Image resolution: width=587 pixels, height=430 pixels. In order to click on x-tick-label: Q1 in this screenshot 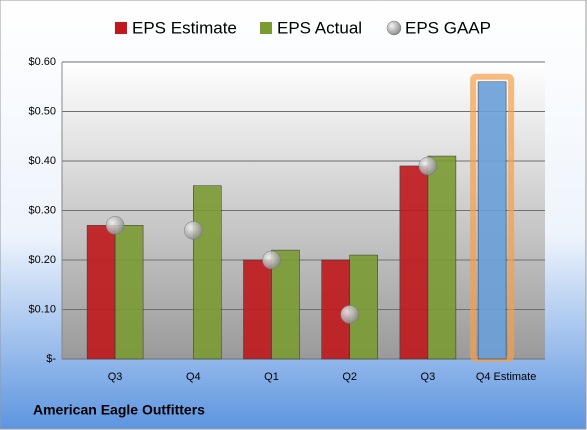, I will do `click(271, 377)`.